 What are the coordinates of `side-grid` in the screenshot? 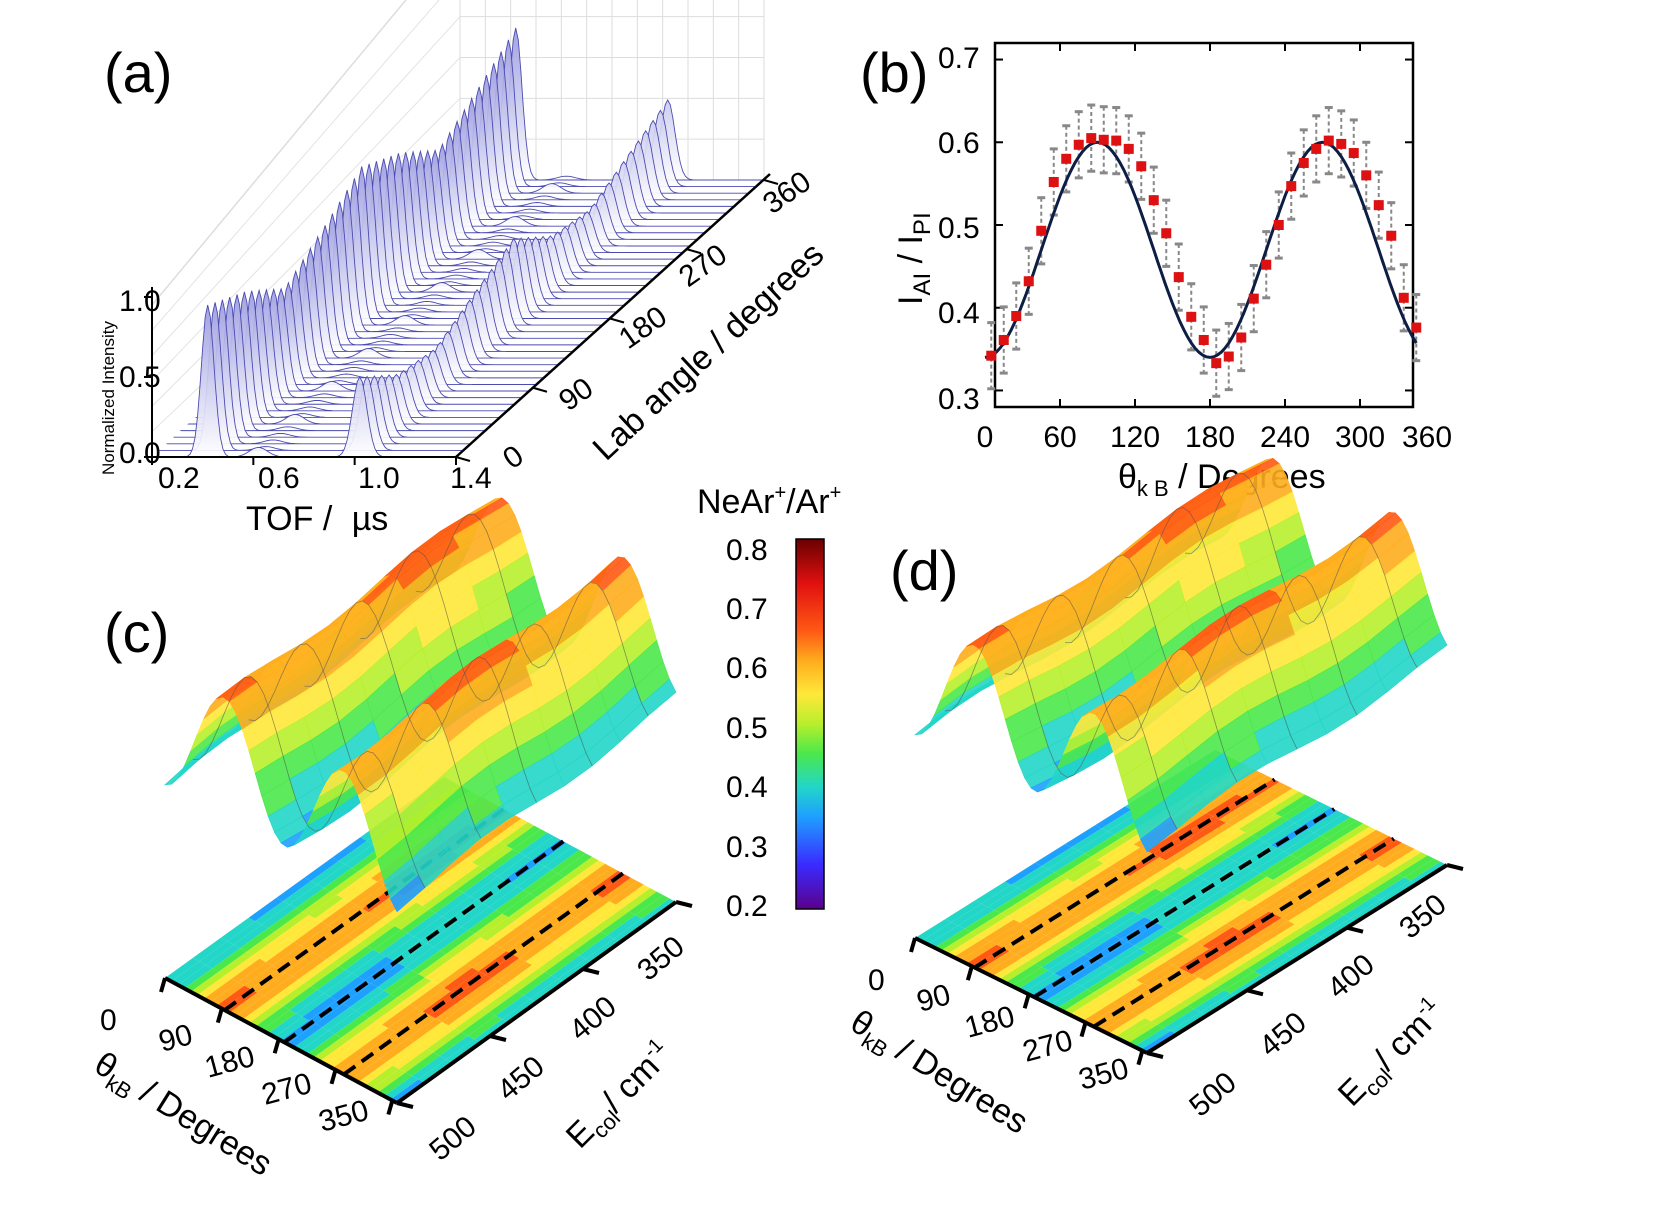 It's located at (306, 219).